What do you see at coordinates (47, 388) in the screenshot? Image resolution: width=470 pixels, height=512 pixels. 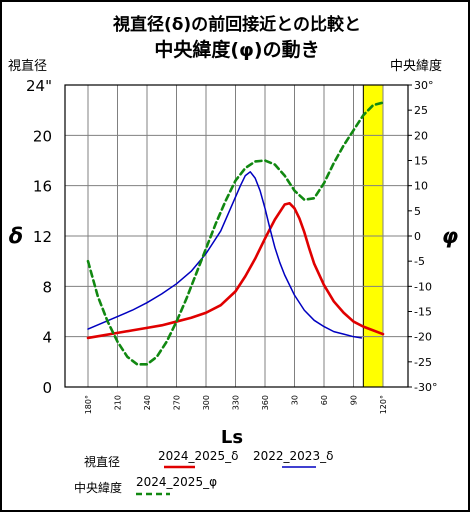 I see `y-left-tick-label: 0` at bounding box center [47, 388].